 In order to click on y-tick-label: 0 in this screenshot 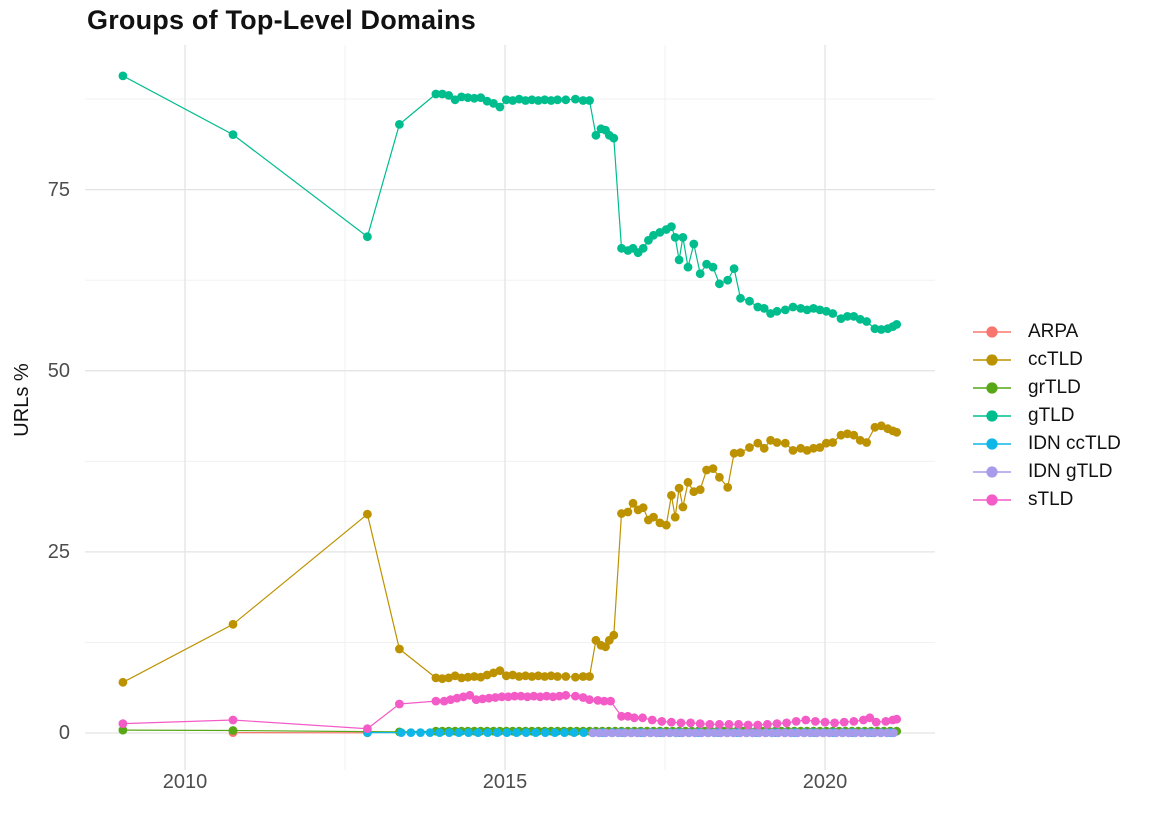, I will do `click(64, 733)`.